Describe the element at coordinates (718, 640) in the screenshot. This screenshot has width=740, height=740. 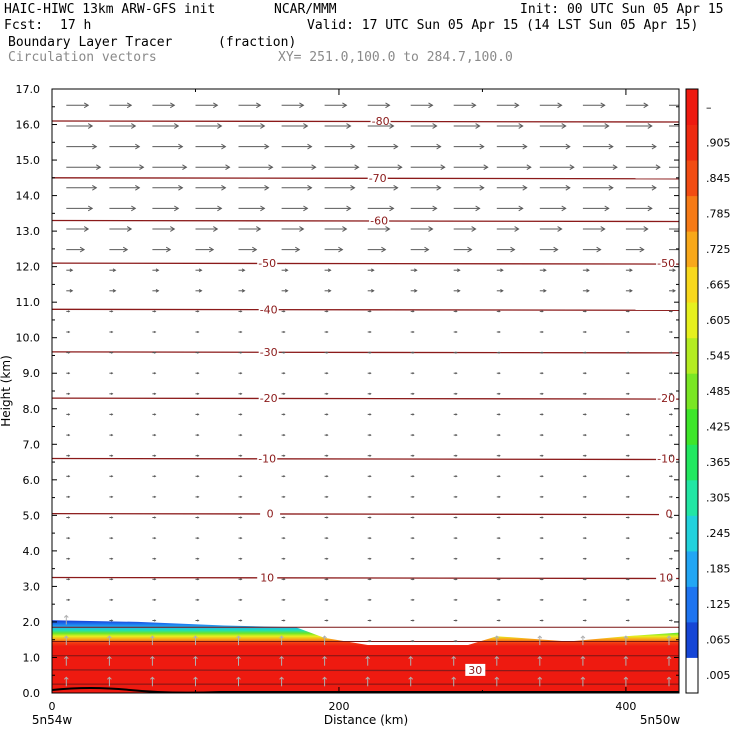
I see `colorbar-label: .065` at that location.